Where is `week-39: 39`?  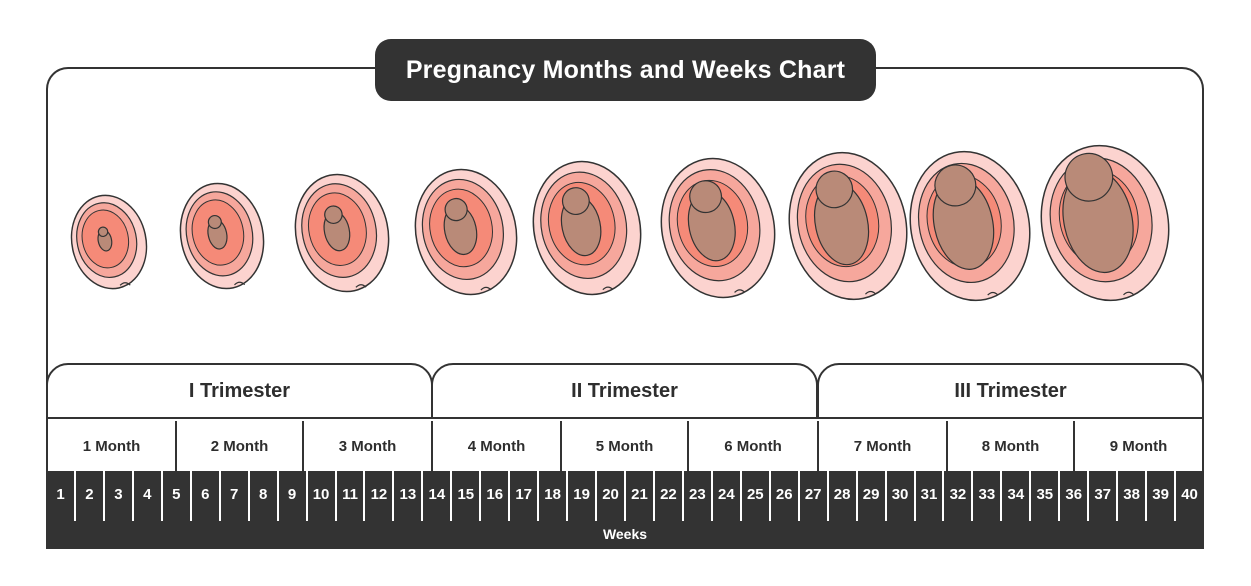 week-39: 39 is located at coordinates (1160, 510).